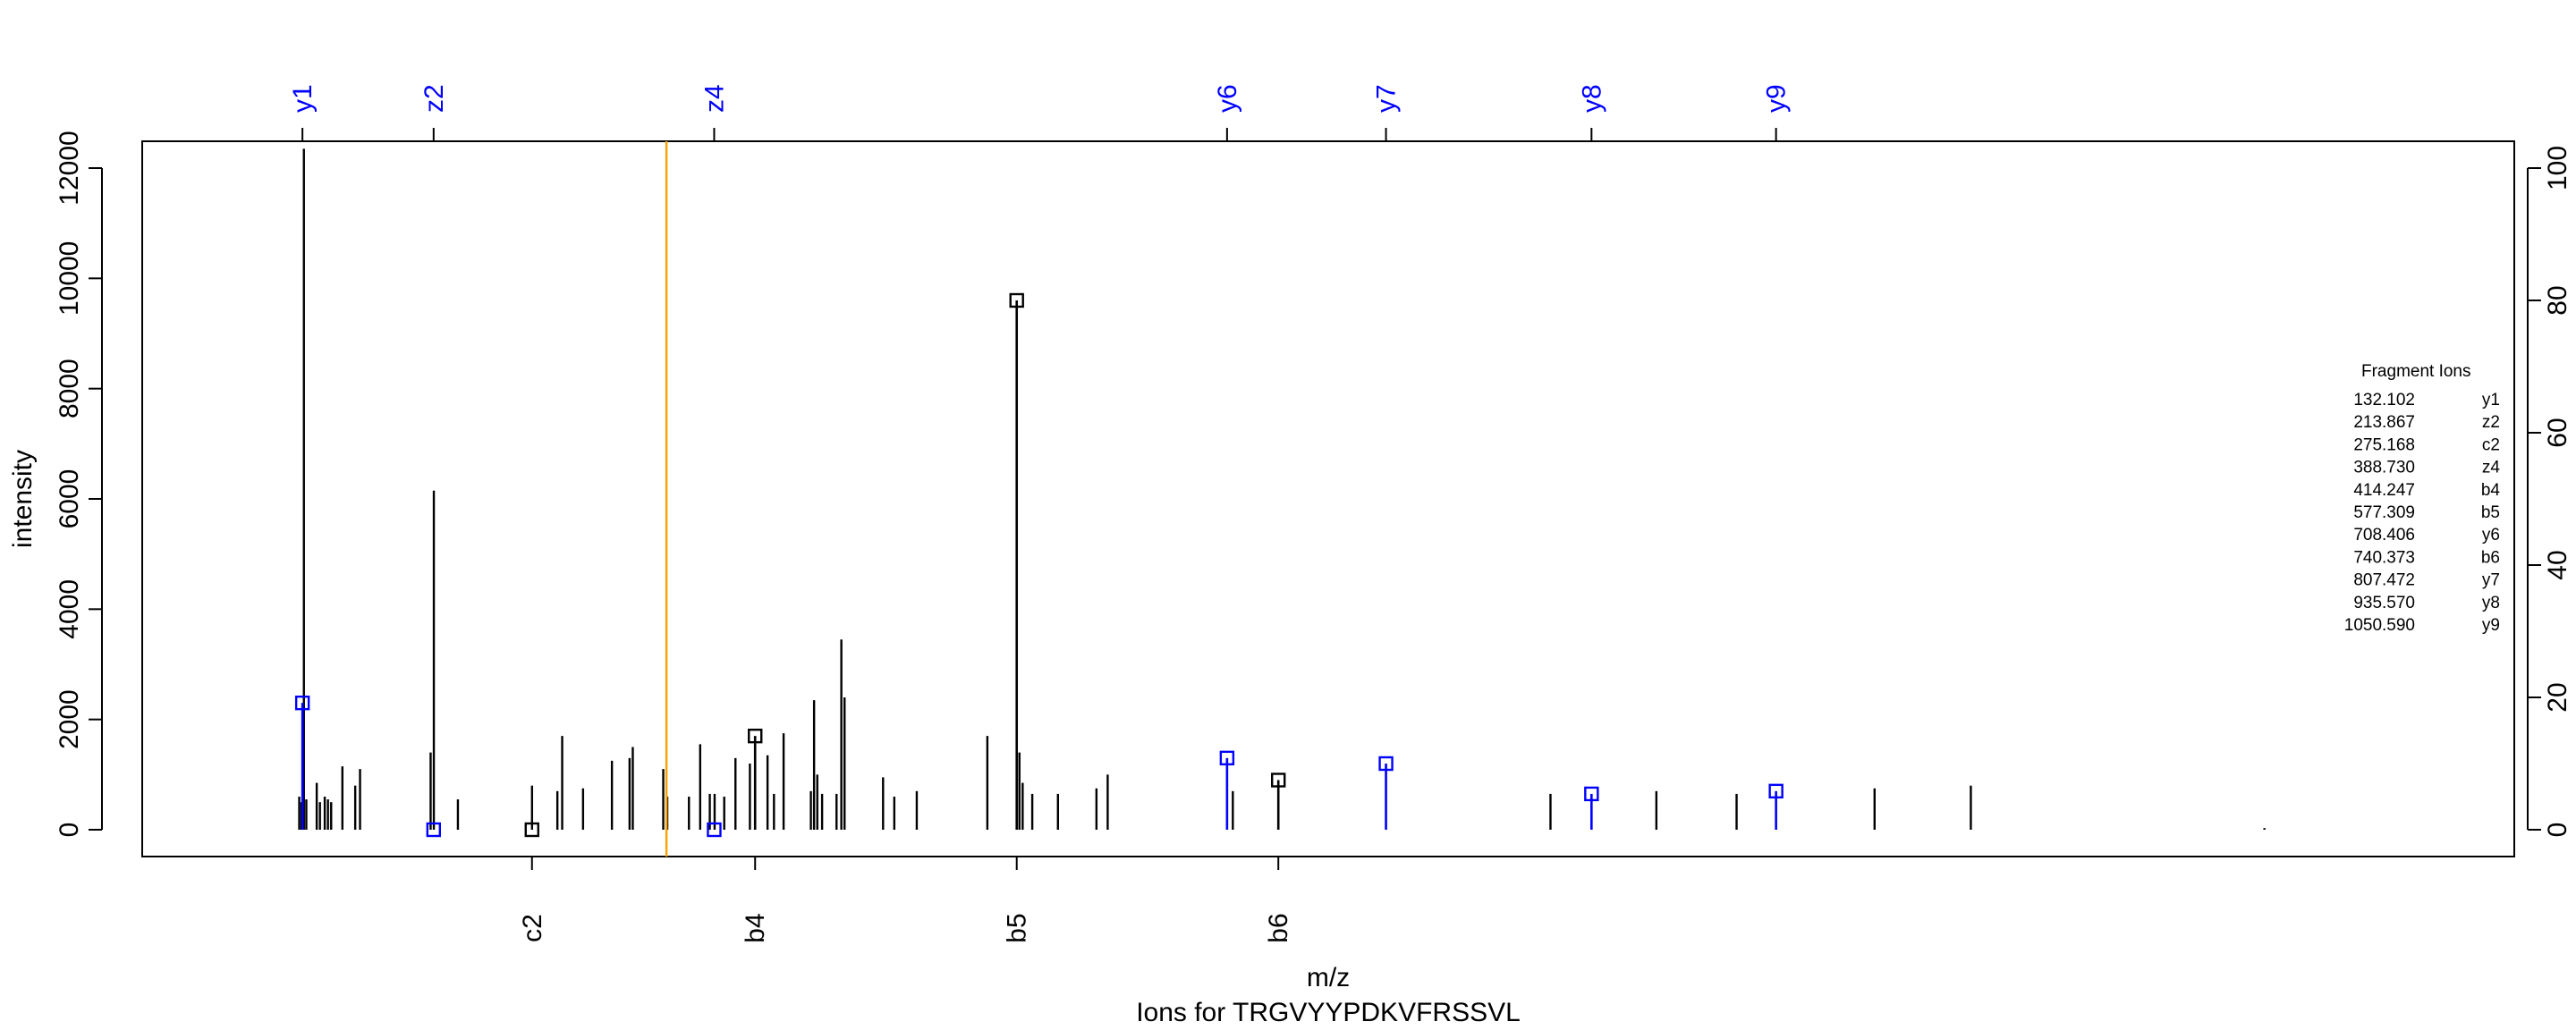 This screenshot has height=1030, width=2576. I want to click on legend-title: Fragment Ions, so click(2416, 371).